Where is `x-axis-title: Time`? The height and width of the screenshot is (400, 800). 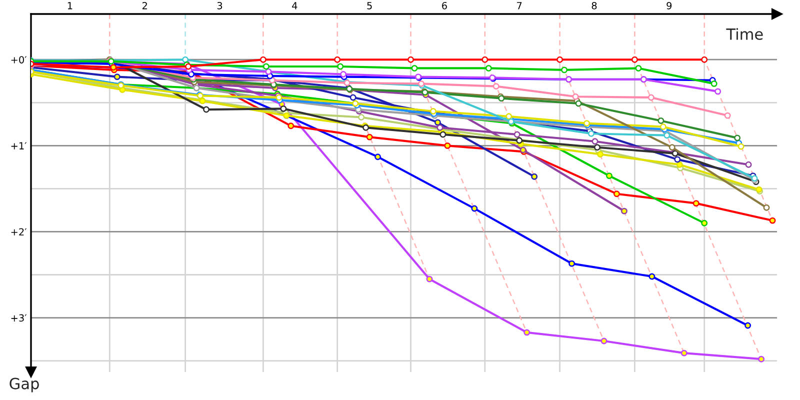
x-axis-title: Time is located at coordinates (744, 34).